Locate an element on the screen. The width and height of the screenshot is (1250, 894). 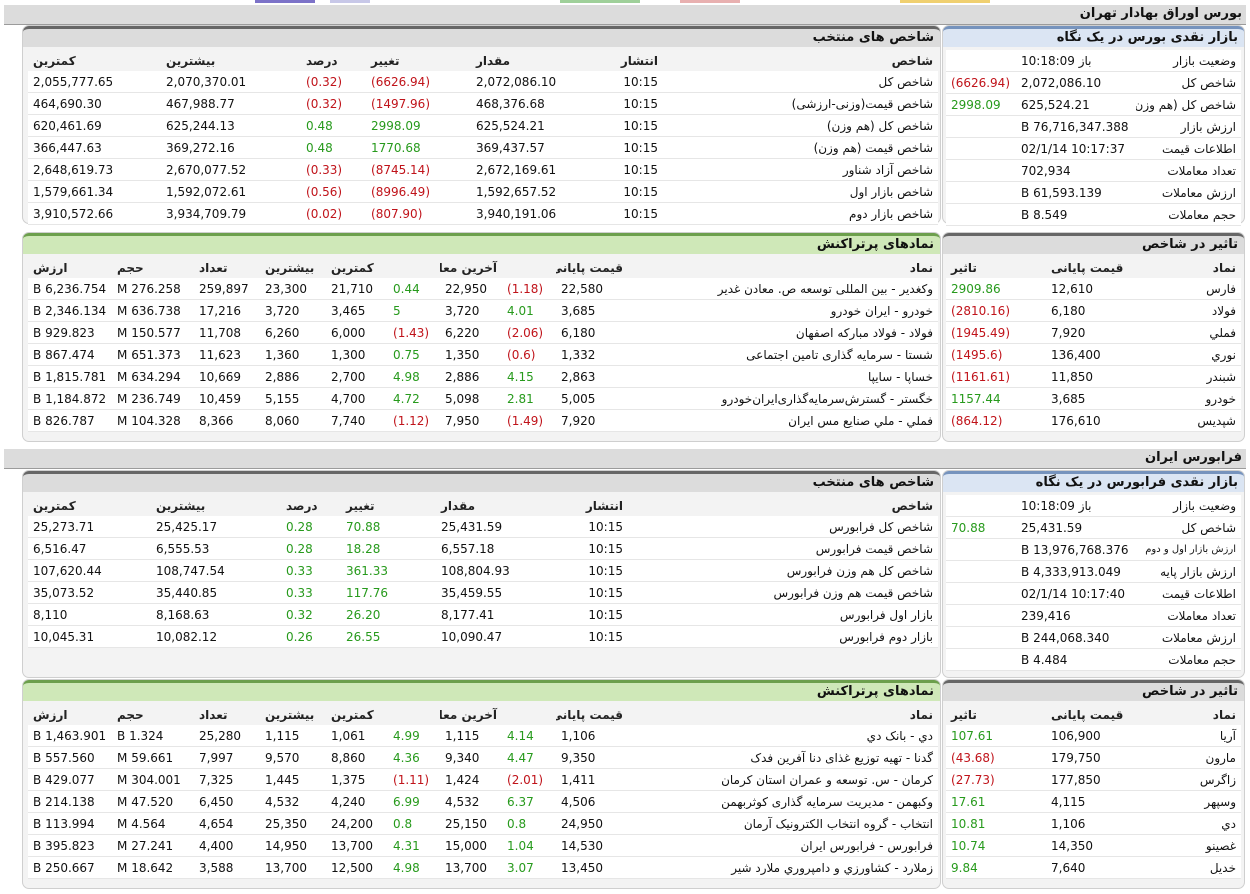
table-cell: (1497.96) is located at coordinates (418, 103).